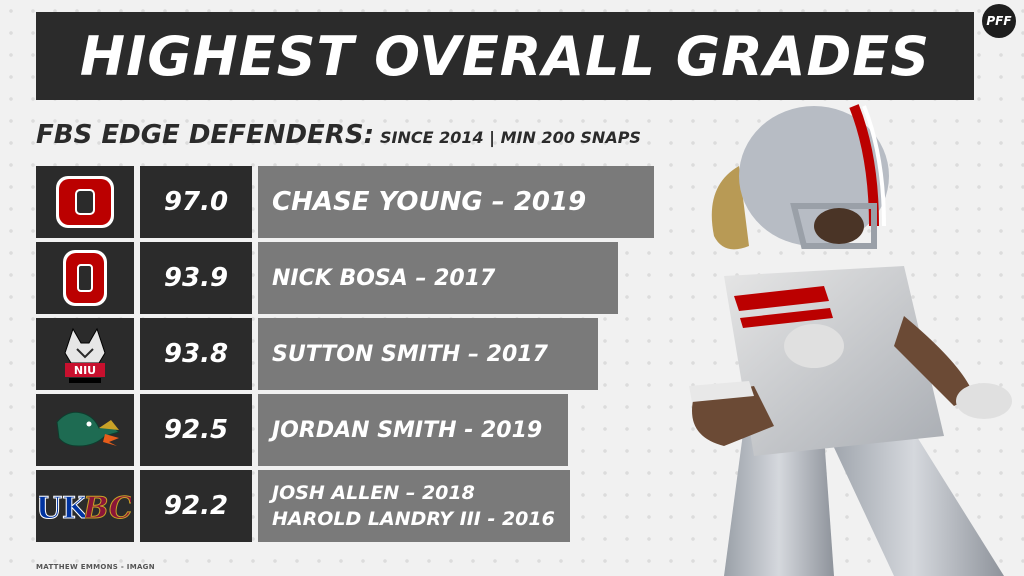  What do you see at coordinates (88, 429) in the screenshot?
I see `uab-dragon-logo` at bounding box center [88, 429].